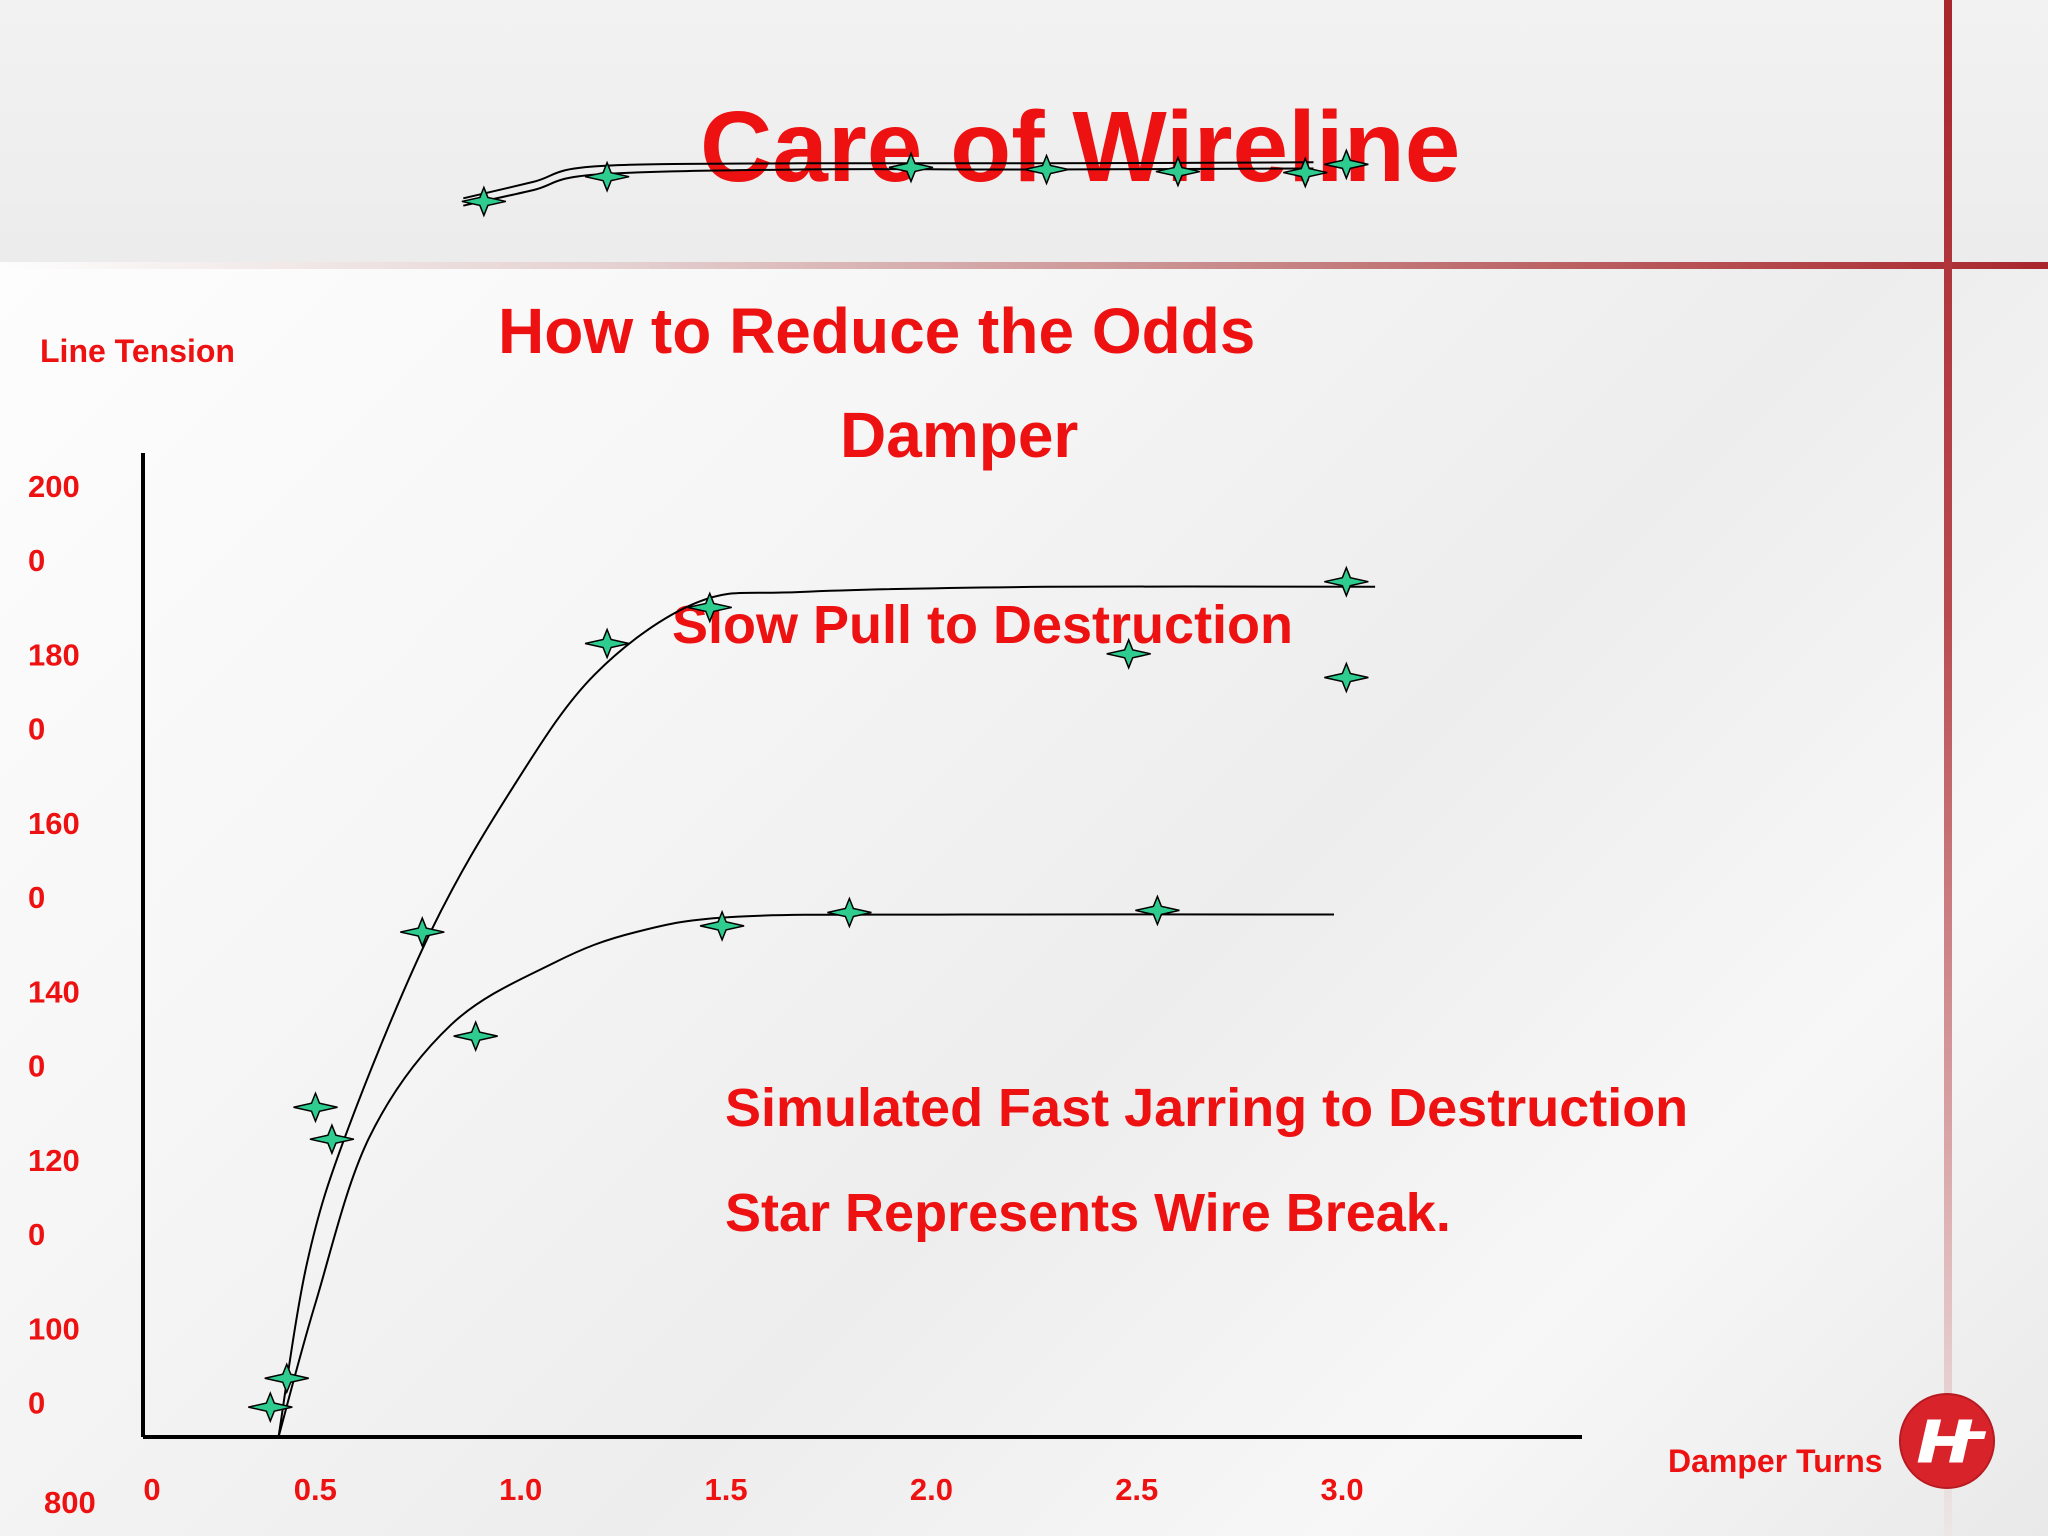  I want to click on x-tick-label: 0, so click(151, 1489).